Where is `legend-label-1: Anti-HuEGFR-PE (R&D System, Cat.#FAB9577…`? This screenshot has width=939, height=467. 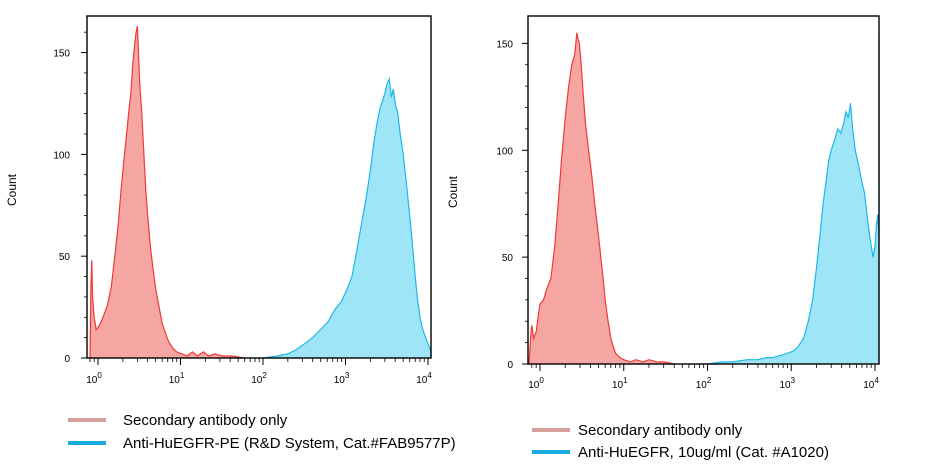
legend-label-1: Anti-HuEGFR-PE (R&D System, Cat.#FAB9577… is located at coordinates (289, 443).